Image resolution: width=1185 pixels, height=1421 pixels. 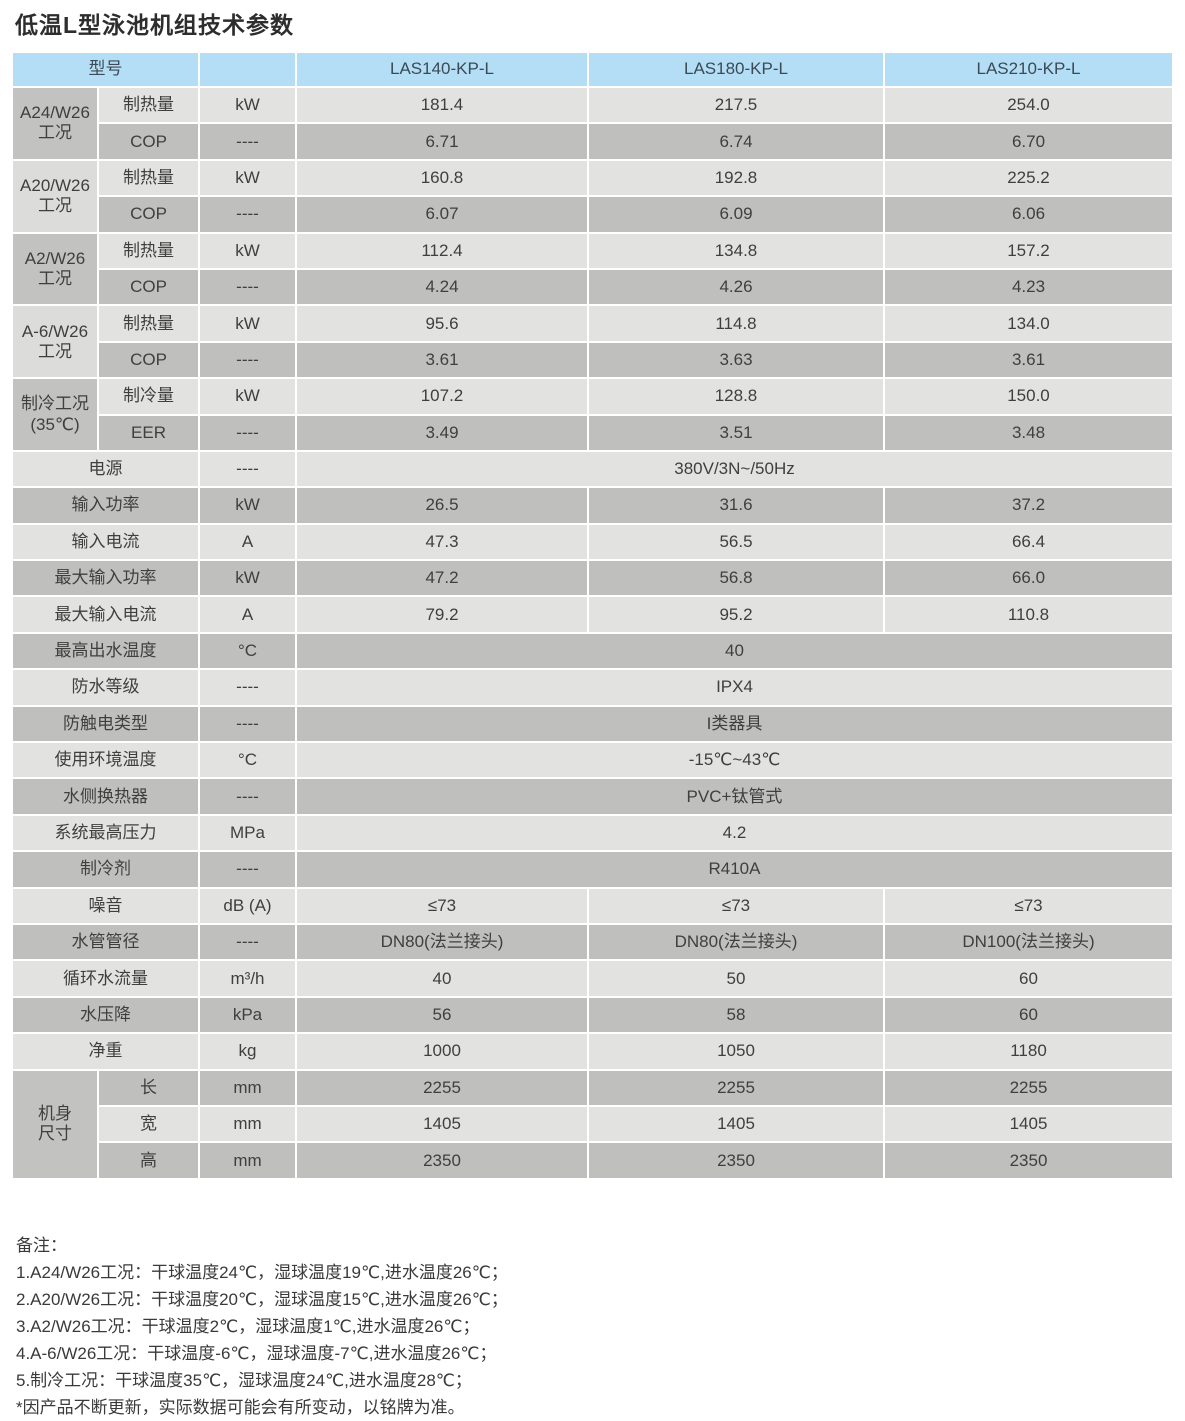 What do you see at coordinates (105, 1015) in the screenshot?
I see `param-label: 水压降` at bounding box center [105, 1015].